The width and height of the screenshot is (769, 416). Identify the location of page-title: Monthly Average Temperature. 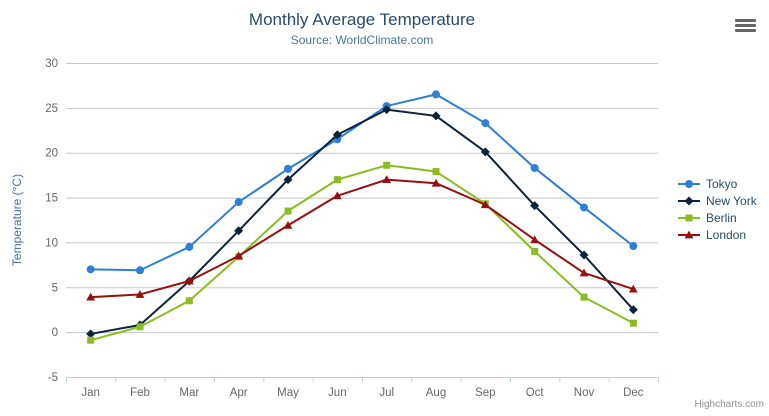
(362, 19).